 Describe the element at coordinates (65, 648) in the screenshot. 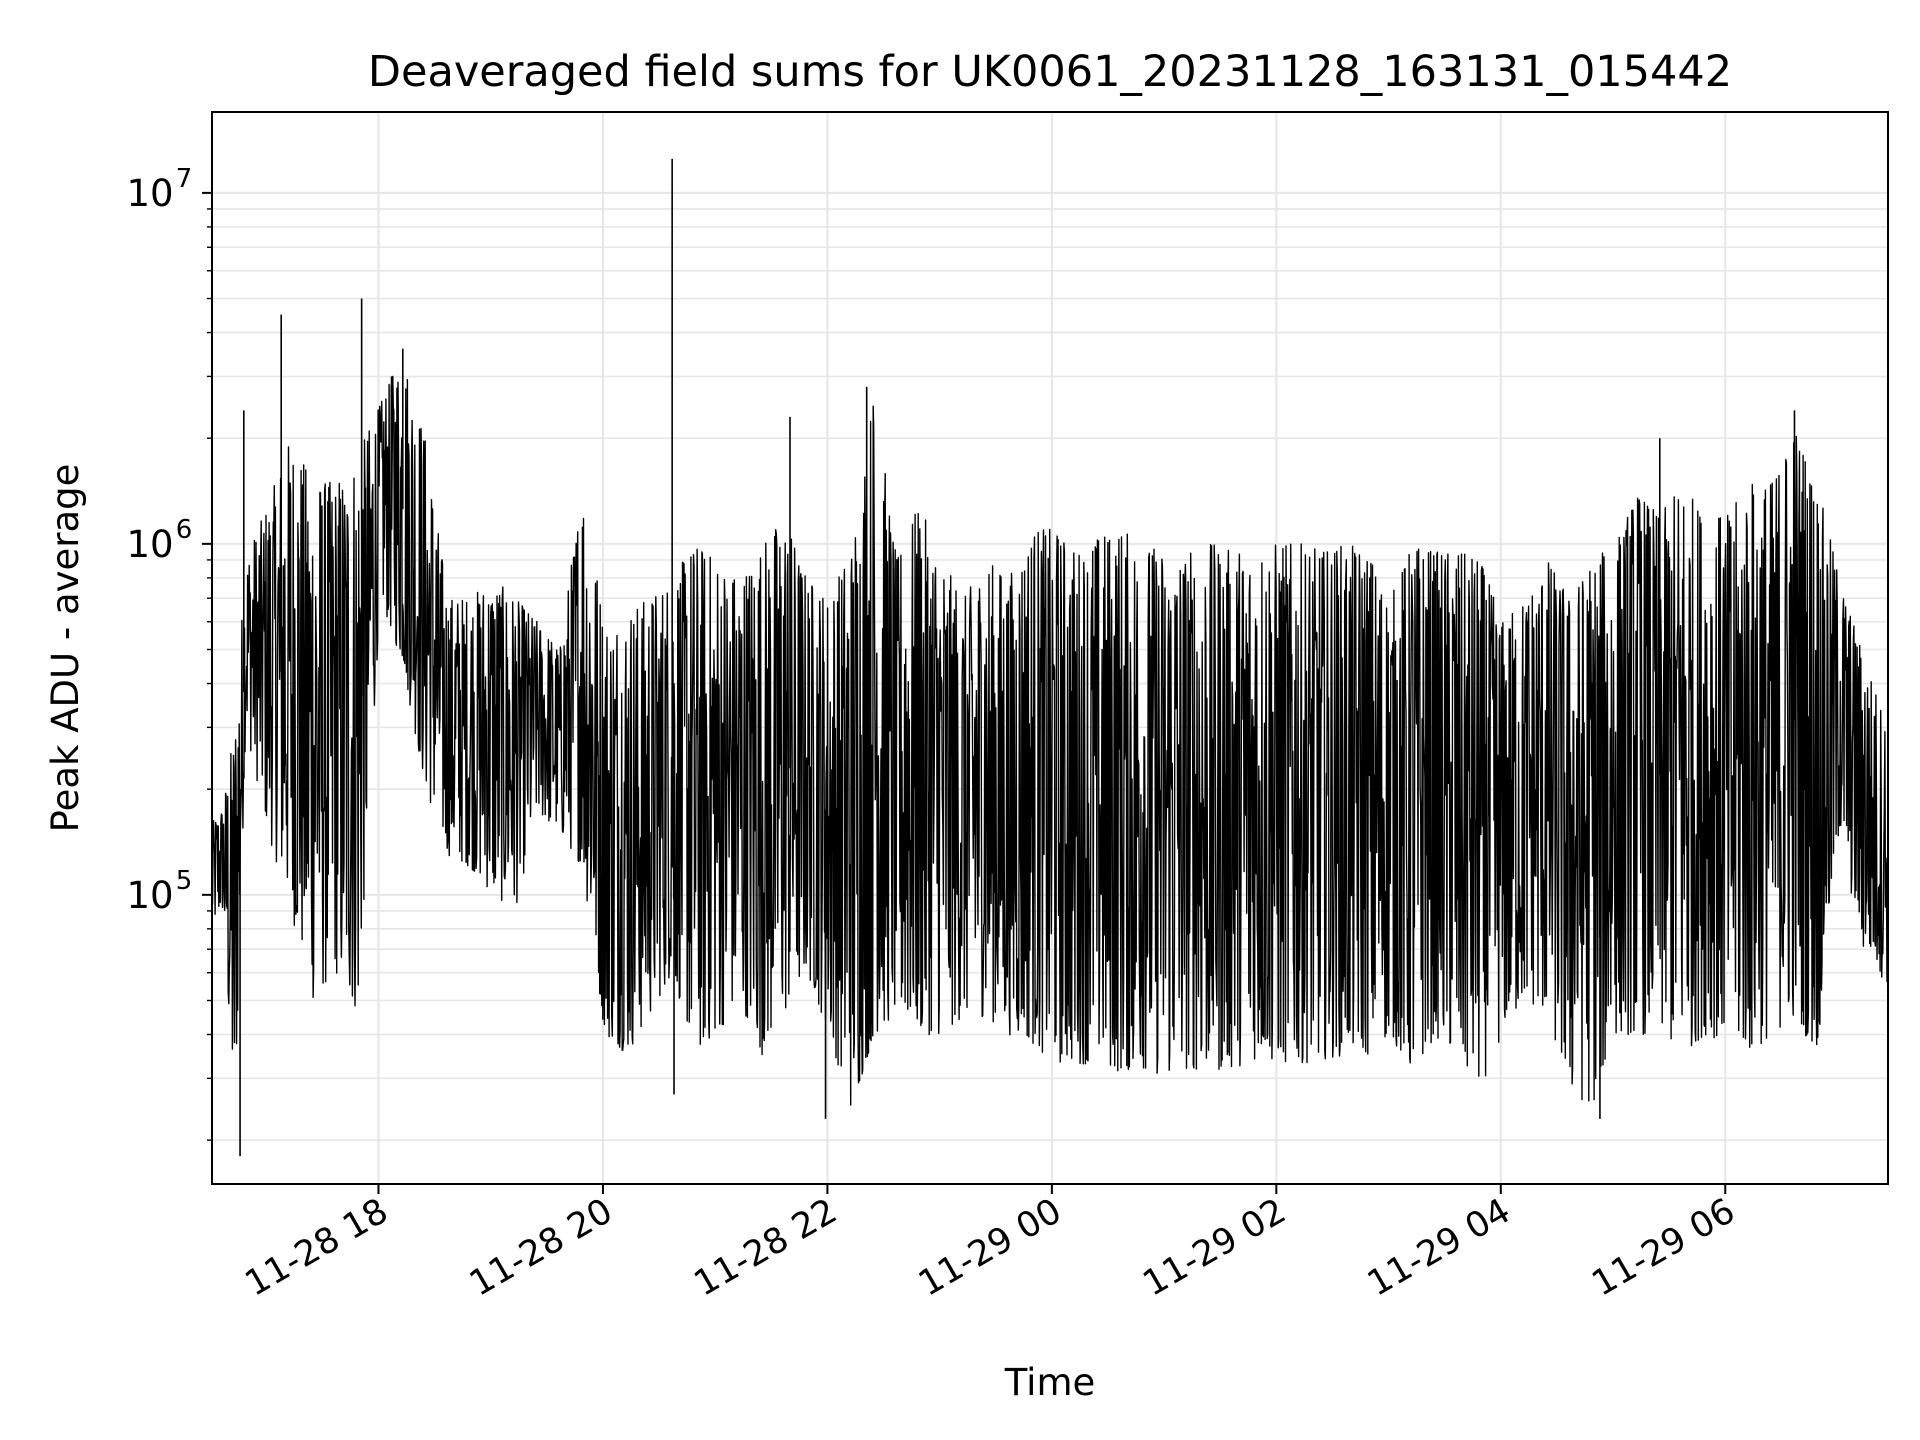

I see `y-axis-label: Peak ADU - average` at that location.